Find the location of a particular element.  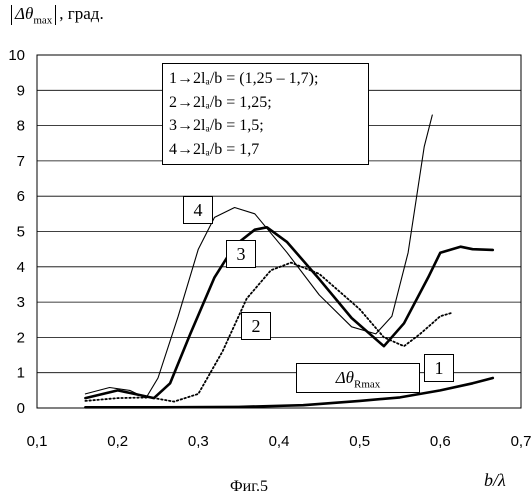

y-symbol: Δθ is located at coordinates (24, 13).